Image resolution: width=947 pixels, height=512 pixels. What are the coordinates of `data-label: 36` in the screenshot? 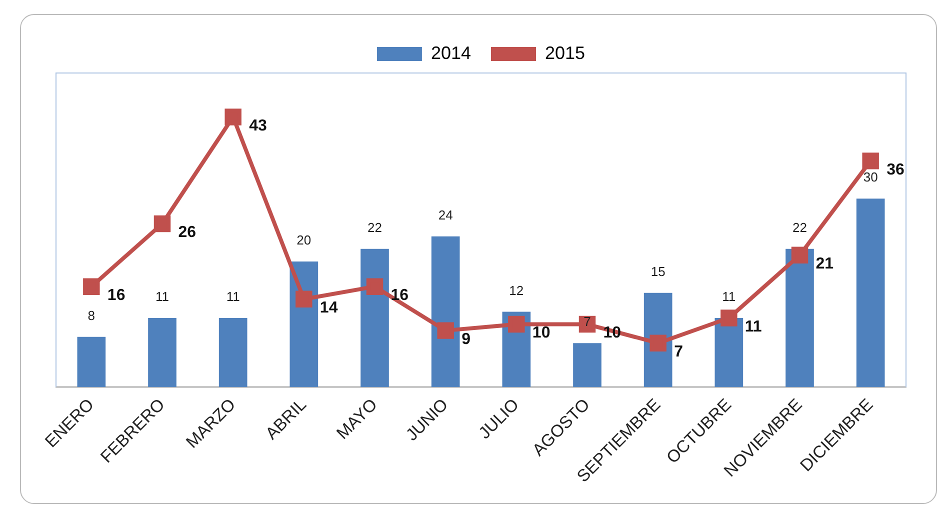 It's located at (895, 169).